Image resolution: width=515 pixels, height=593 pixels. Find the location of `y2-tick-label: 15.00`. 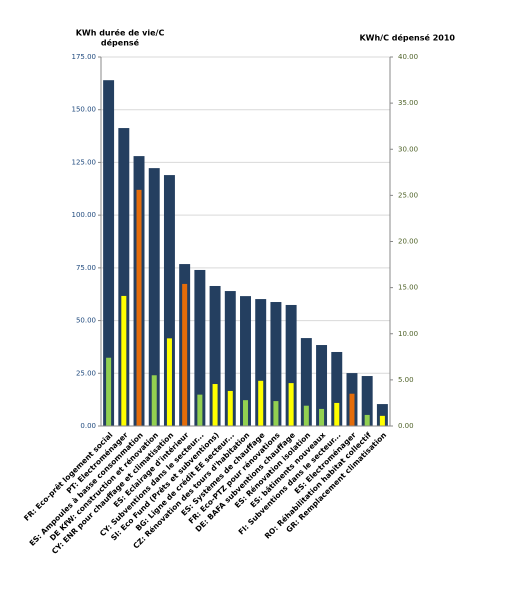

y2-tick-label: 15.00 is located at coordinates (408, 288).